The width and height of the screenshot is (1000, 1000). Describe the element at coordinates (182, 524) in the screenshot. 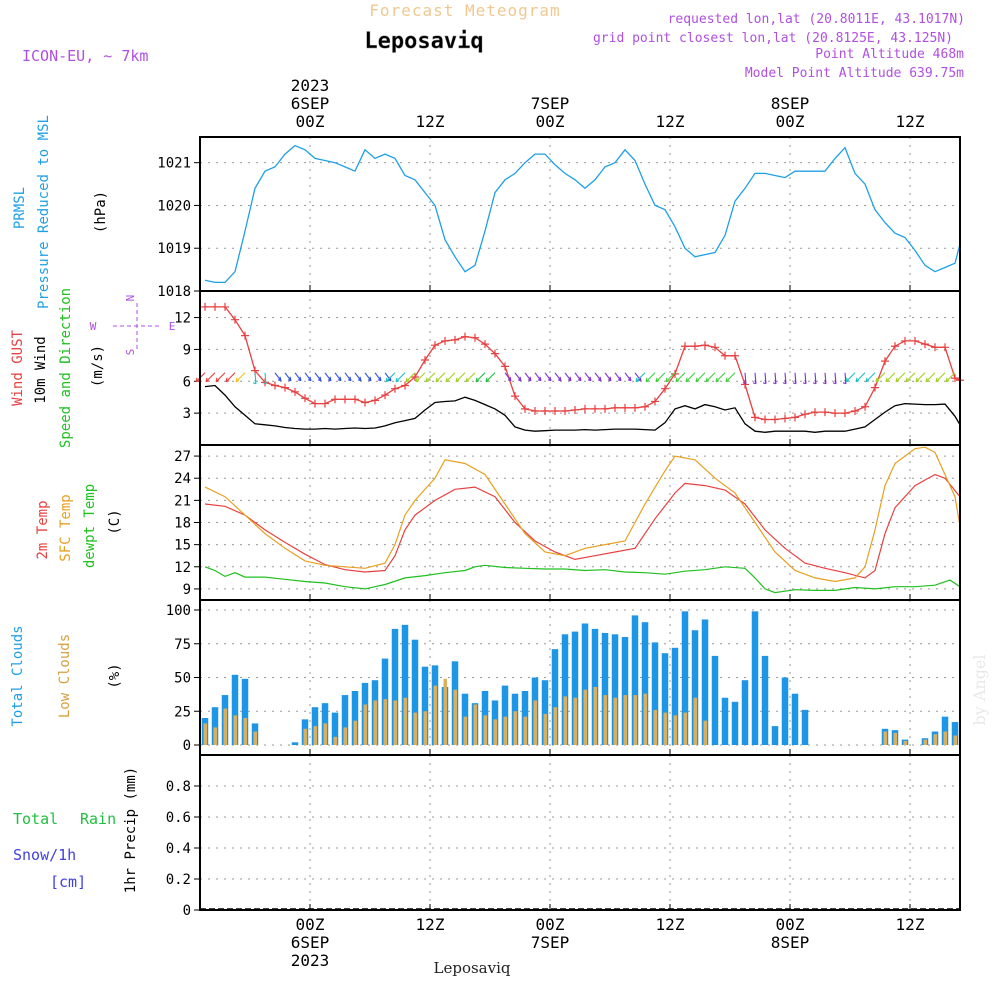

I see `y-tick-label: 18` at that location.